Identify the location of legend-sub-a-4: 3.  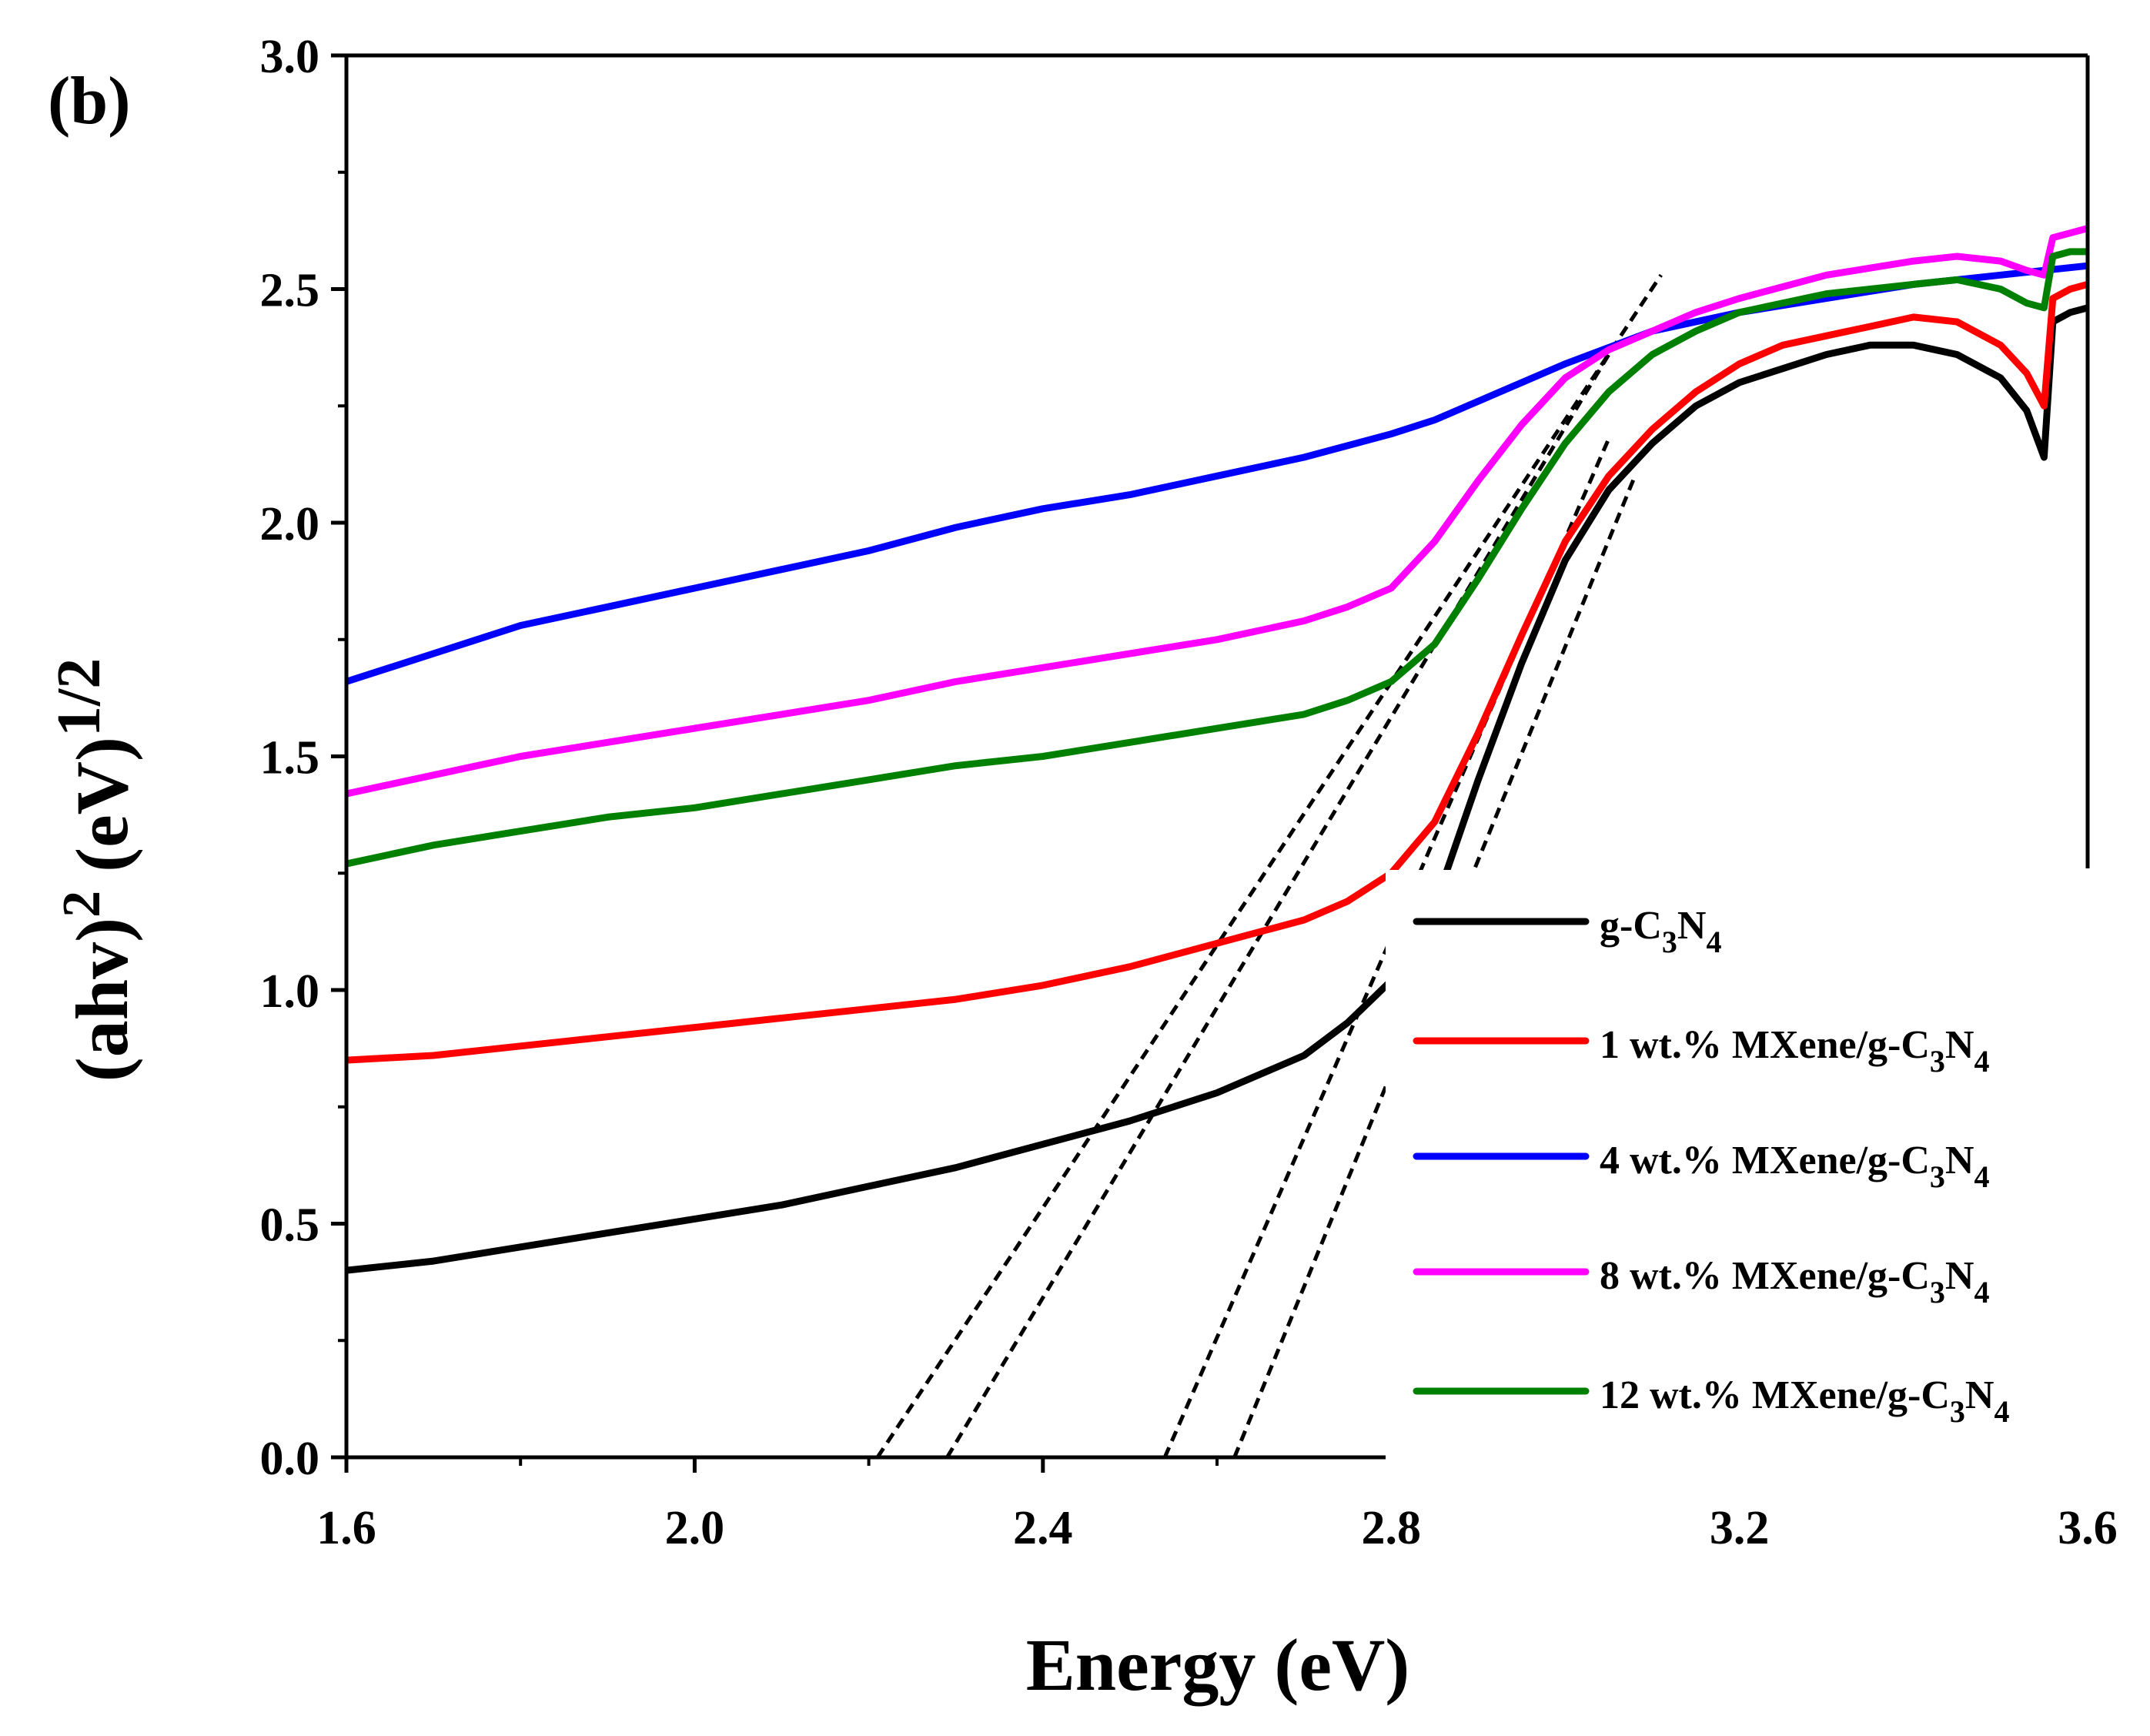
(1938, 1292).